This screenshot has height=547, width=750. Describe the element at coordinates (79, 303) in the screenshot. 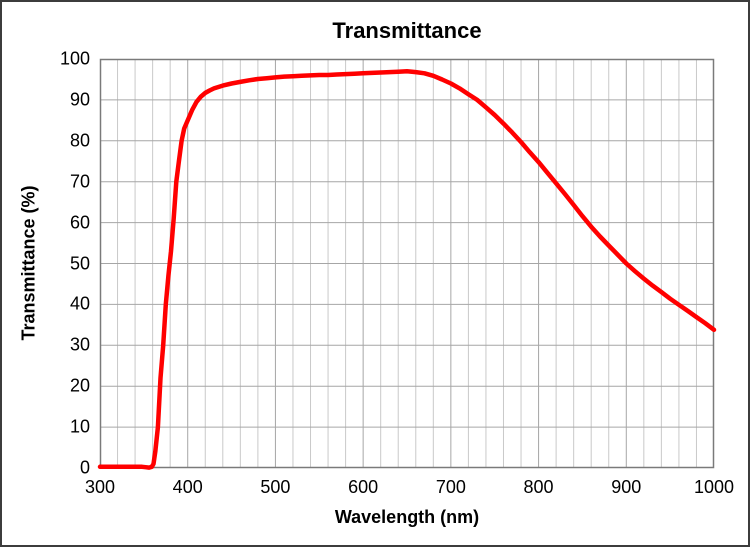

I see `y-tick-label: 40` at that location.